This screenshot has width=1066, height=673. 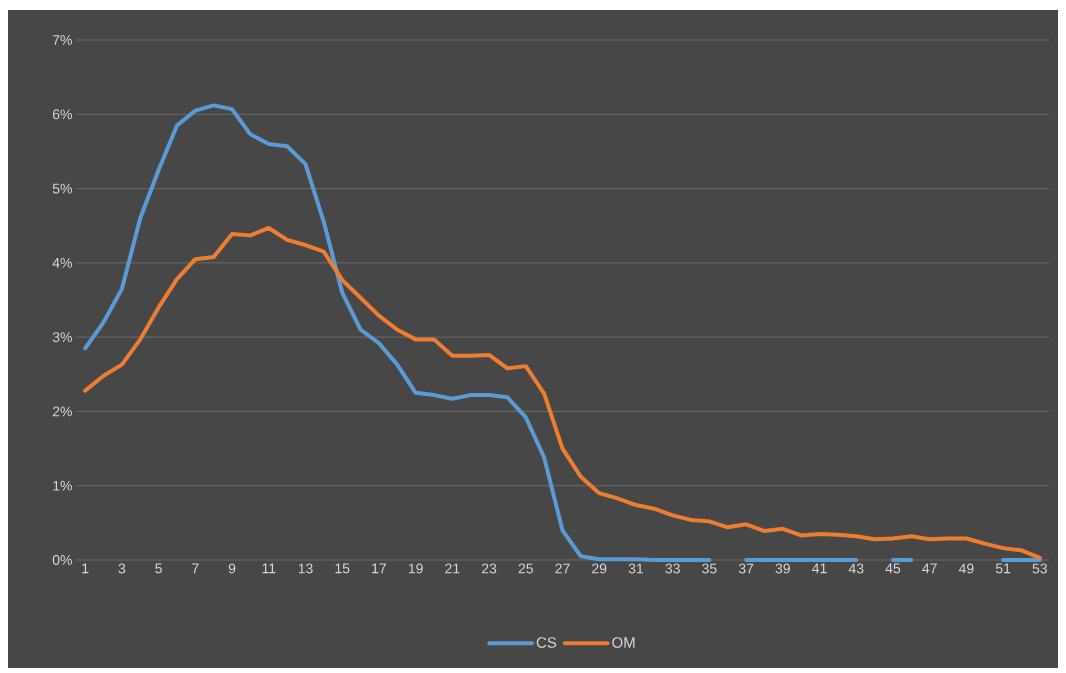 What do you see at coordinates (379, 568) in the screenshot?
I see `x-tick-label: 17` at bounding box center [379, 568].